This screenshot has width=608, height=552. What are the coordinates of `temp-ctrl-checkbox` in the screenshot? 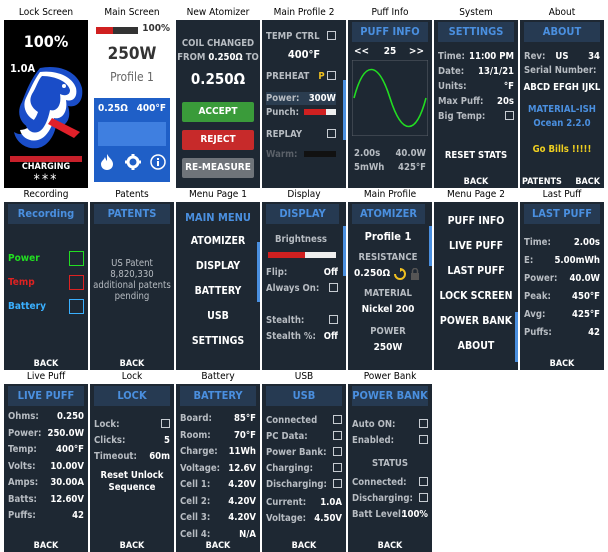 It's located at (331, 35).